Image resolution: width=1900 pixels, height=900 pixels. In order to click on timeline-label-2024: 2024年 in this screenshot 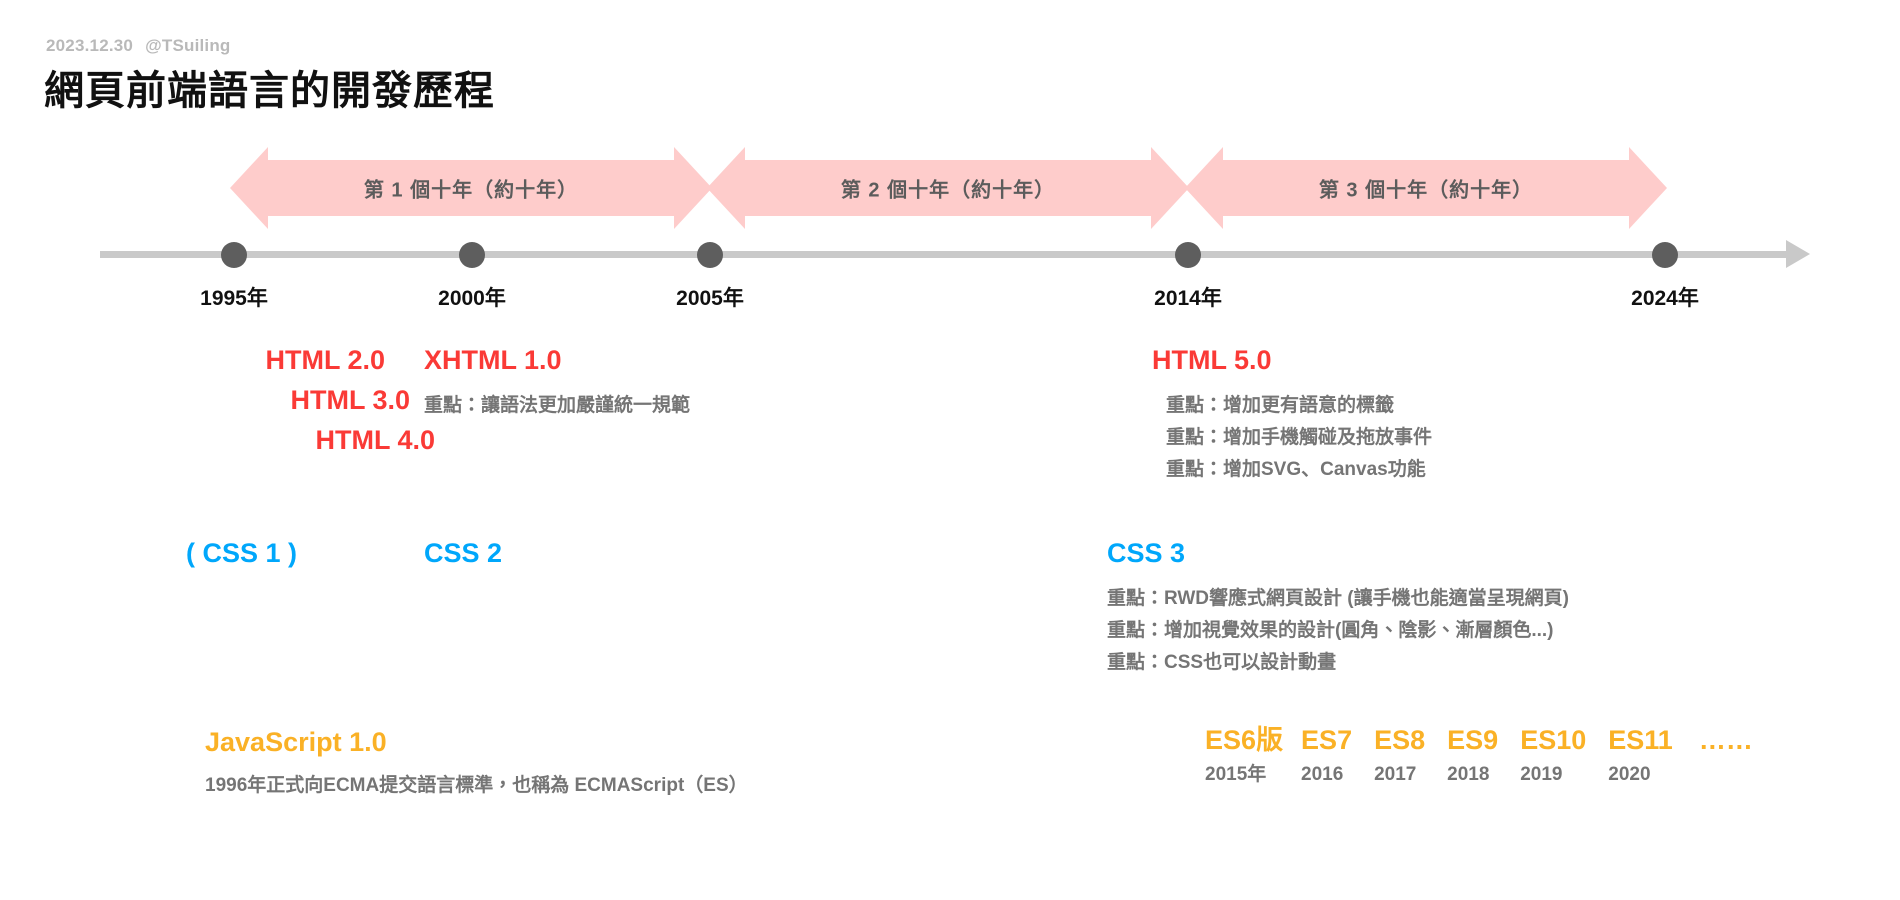, I will do `click(1665, 298)`.